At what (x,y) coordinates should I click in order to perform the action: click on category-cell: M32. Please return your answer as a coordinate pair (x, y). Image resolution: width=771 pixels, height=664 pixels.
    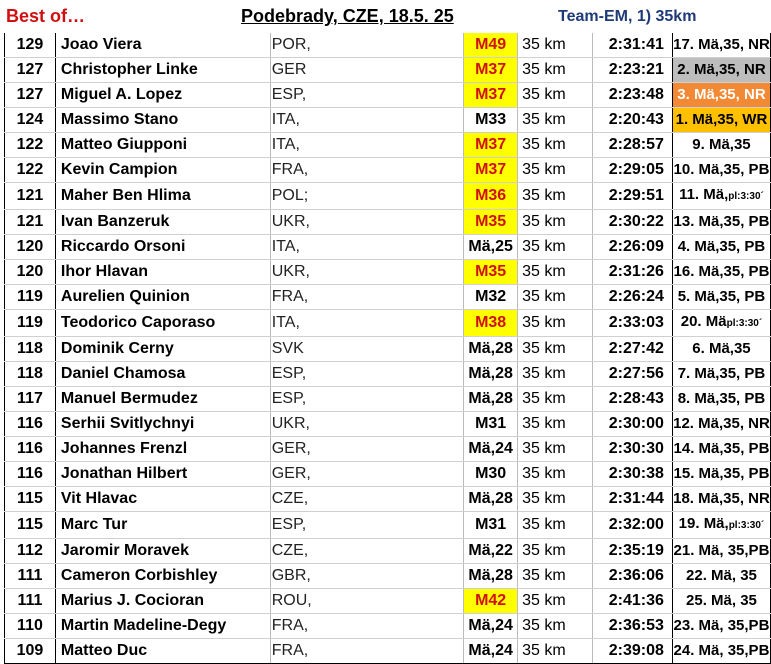
    Looking at the image, I should click on (491, 297).